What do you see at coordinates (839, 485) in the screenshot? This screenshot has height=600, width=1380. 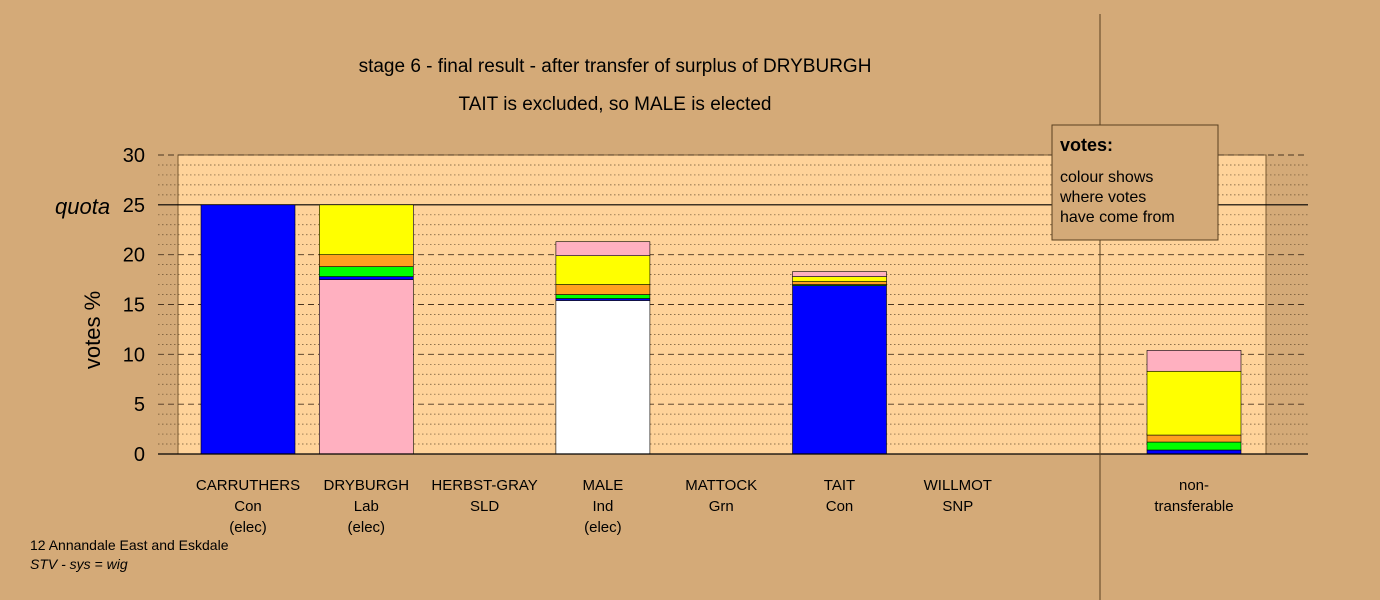 I see `category-label: TAIT` at bounding box center [839, 485].